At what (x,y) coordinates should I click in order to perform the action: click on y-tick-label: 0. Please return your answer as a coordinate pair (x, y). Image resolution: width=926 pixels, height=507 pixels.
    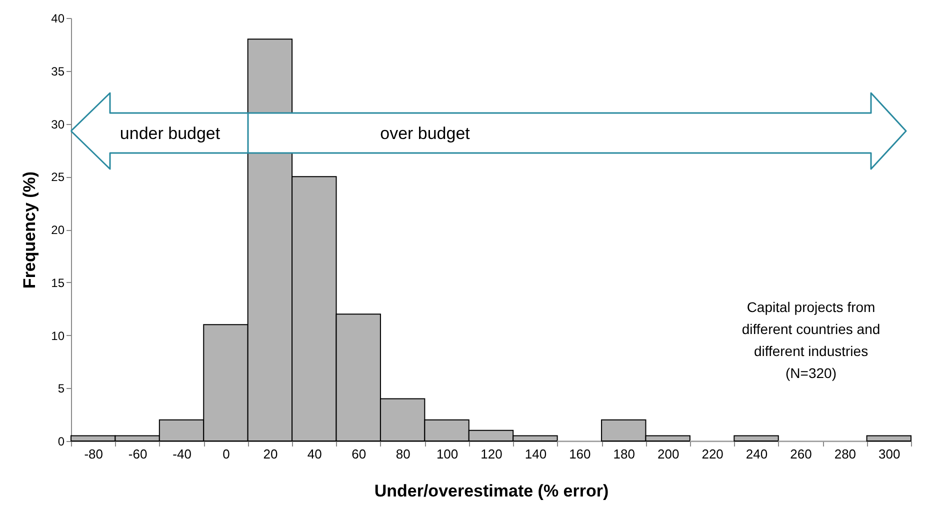
    Looking at the image, I should click on (61, 441).